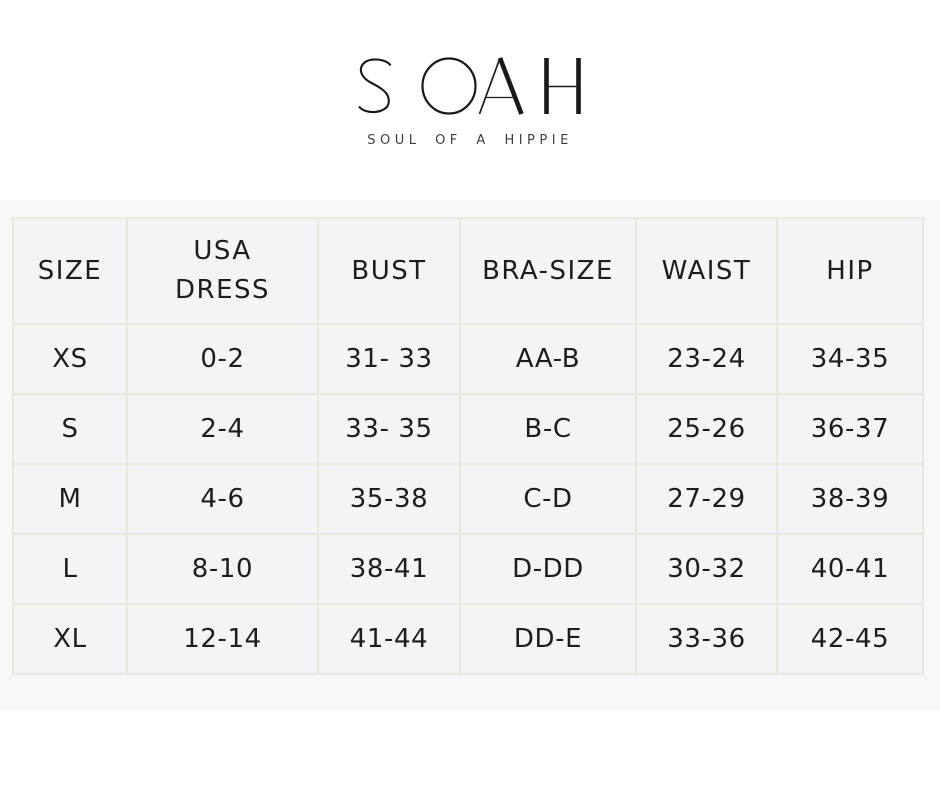  Describe the element at coordinates (850, 359) in the screenshot. I see `size-value-cell: 34-35` at that location.